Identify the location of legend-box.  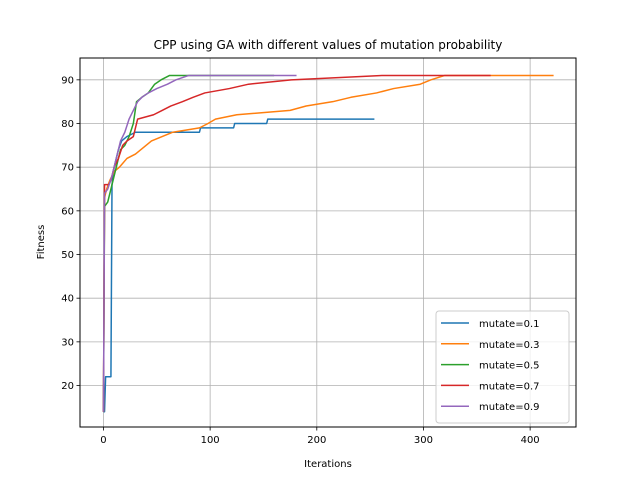
(502, 367).